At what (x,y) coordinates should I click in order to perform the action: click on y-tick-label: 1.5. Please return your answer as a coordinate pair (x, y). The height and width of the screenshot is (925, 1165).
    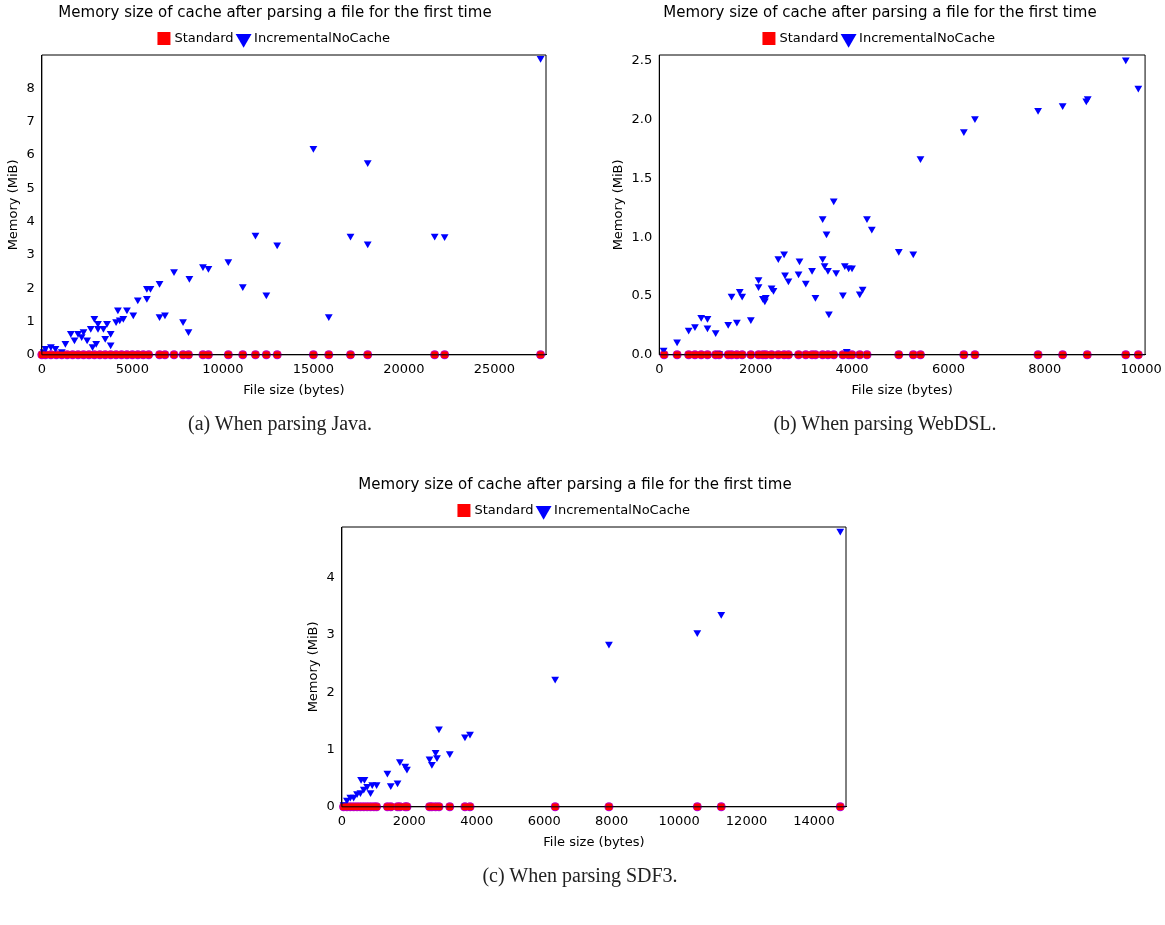
    Looking at the image, I should click on (642, 177).